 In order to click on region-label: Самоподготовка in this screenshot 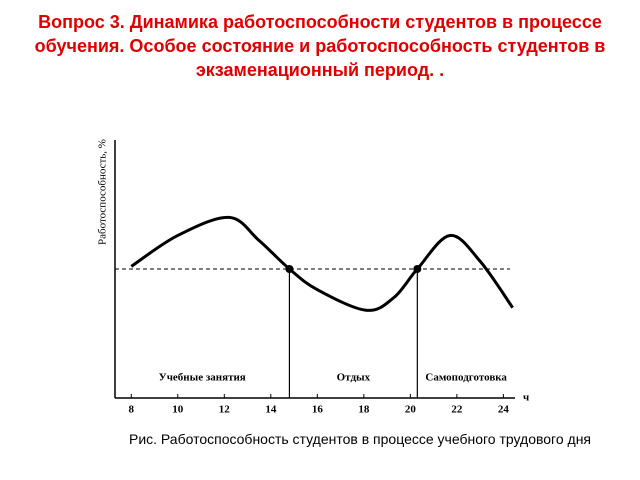, I will do `click(466, 378)`.